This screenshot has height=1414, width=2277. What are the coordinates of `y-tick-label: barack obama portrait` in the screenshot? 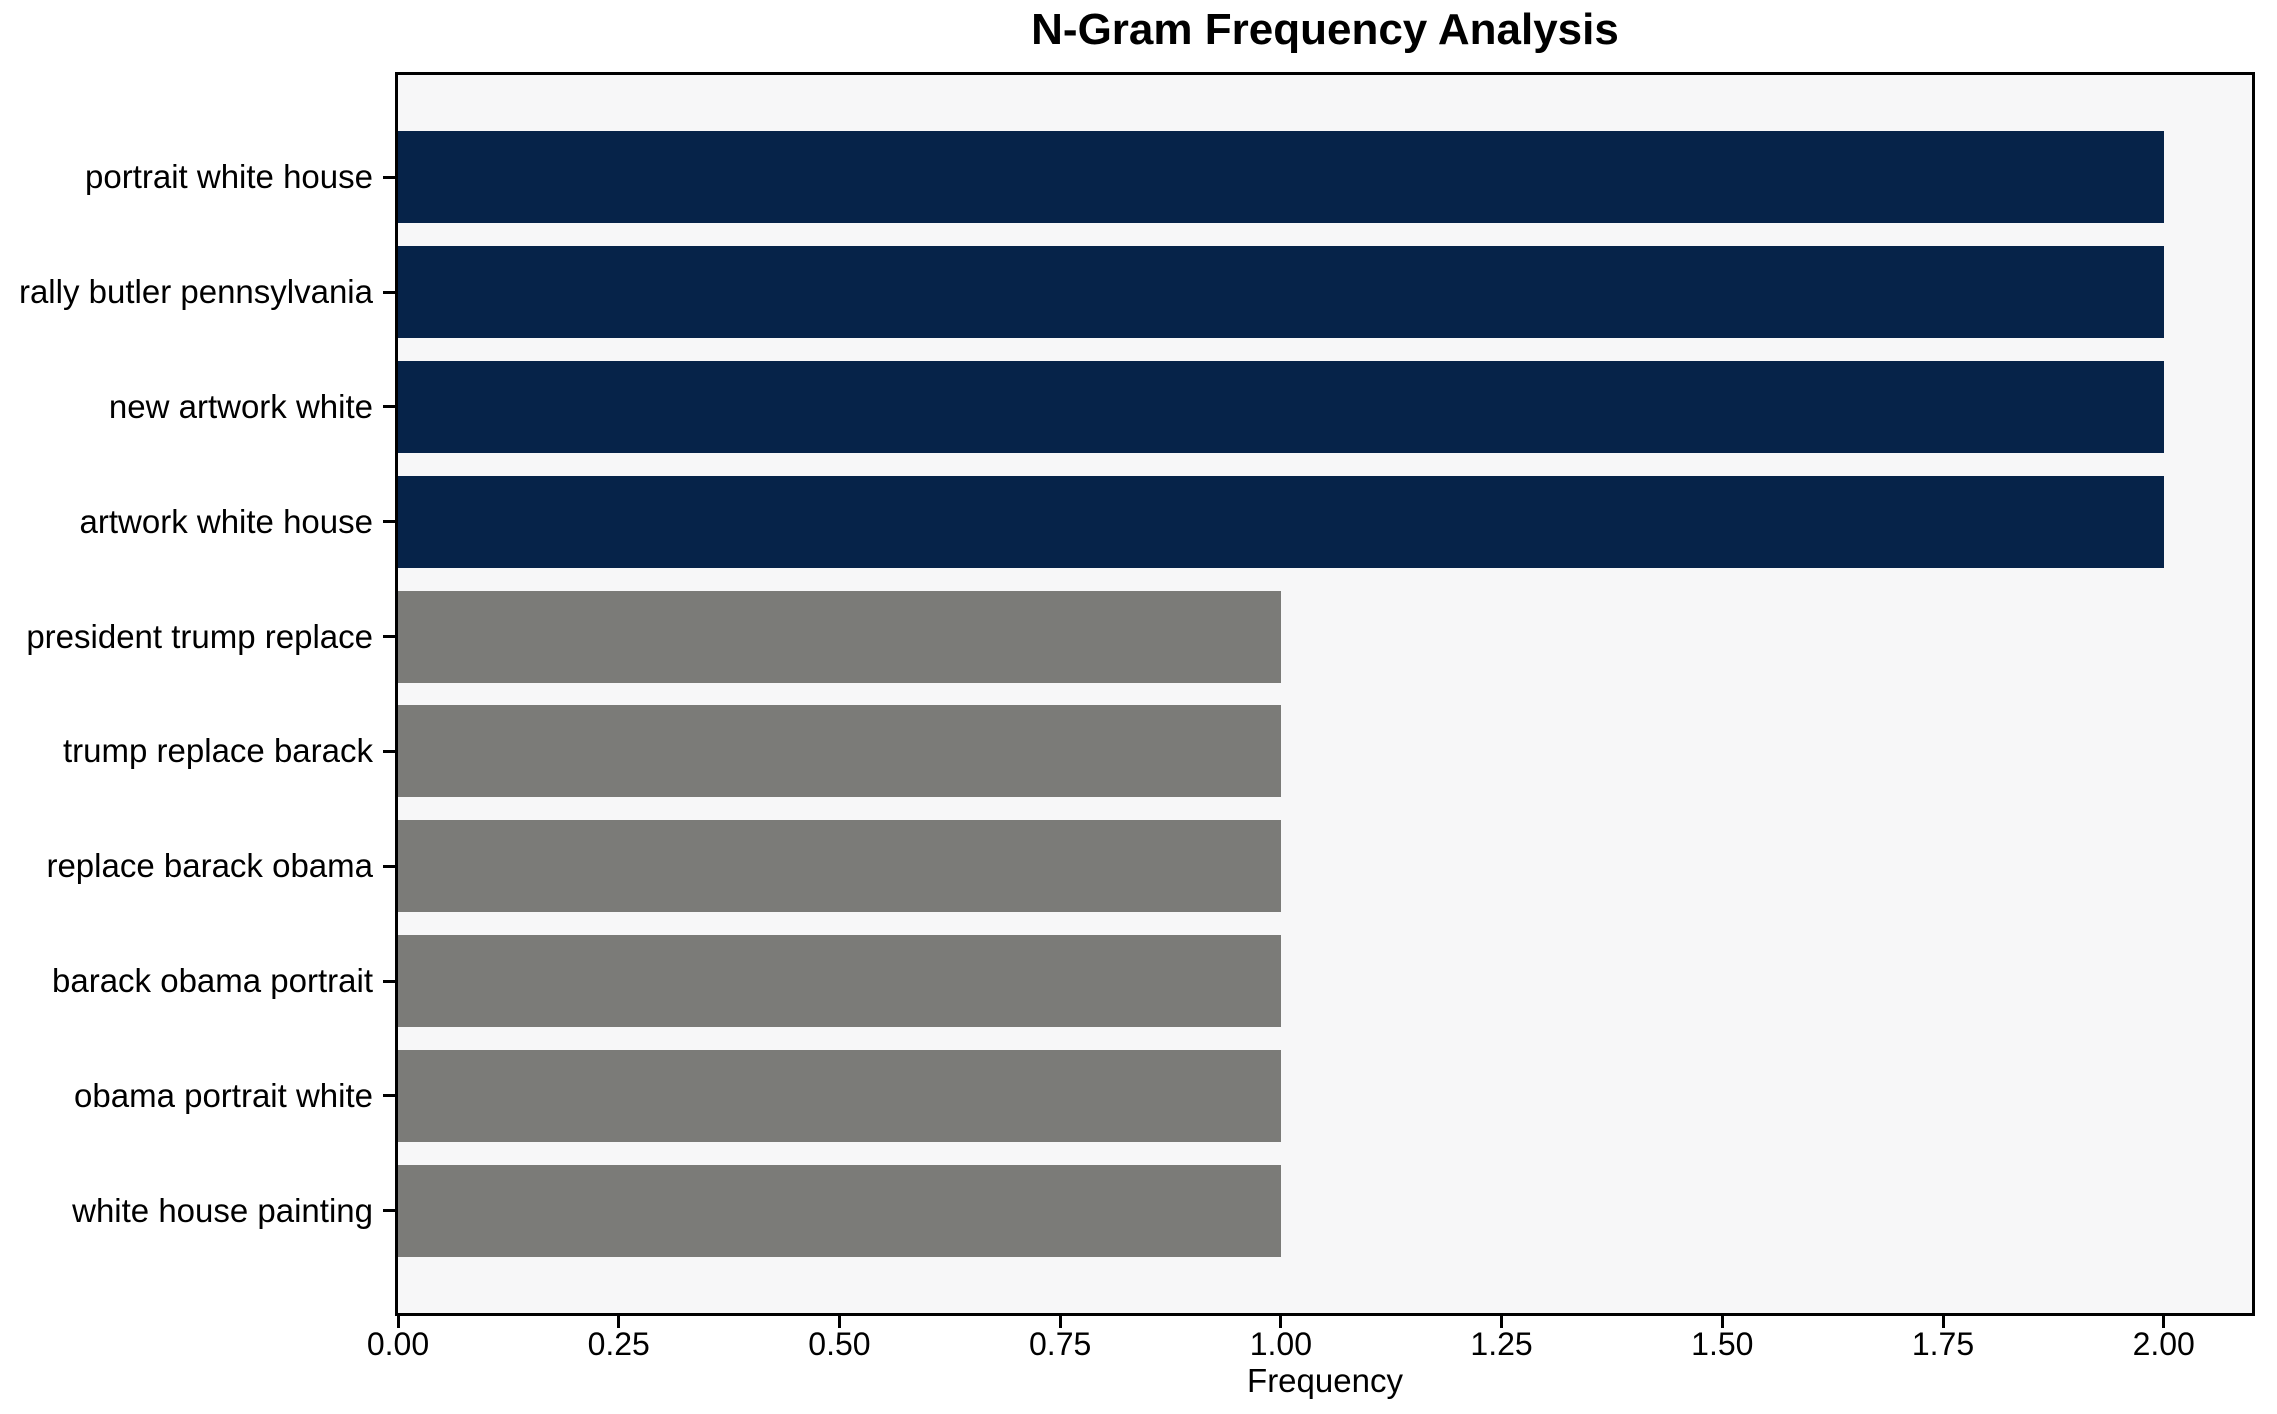 It's located at (212, 981).